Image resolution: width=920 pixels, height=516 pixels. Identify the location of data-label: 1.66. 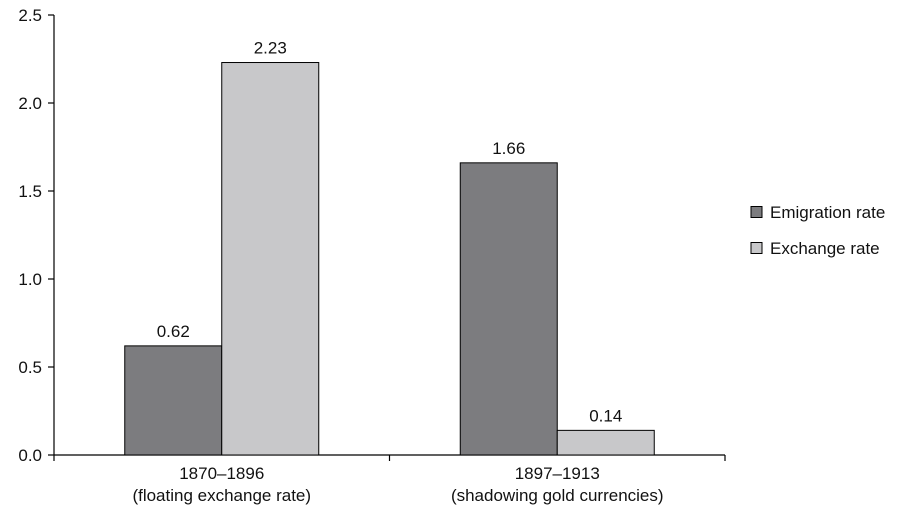
(508, 148).